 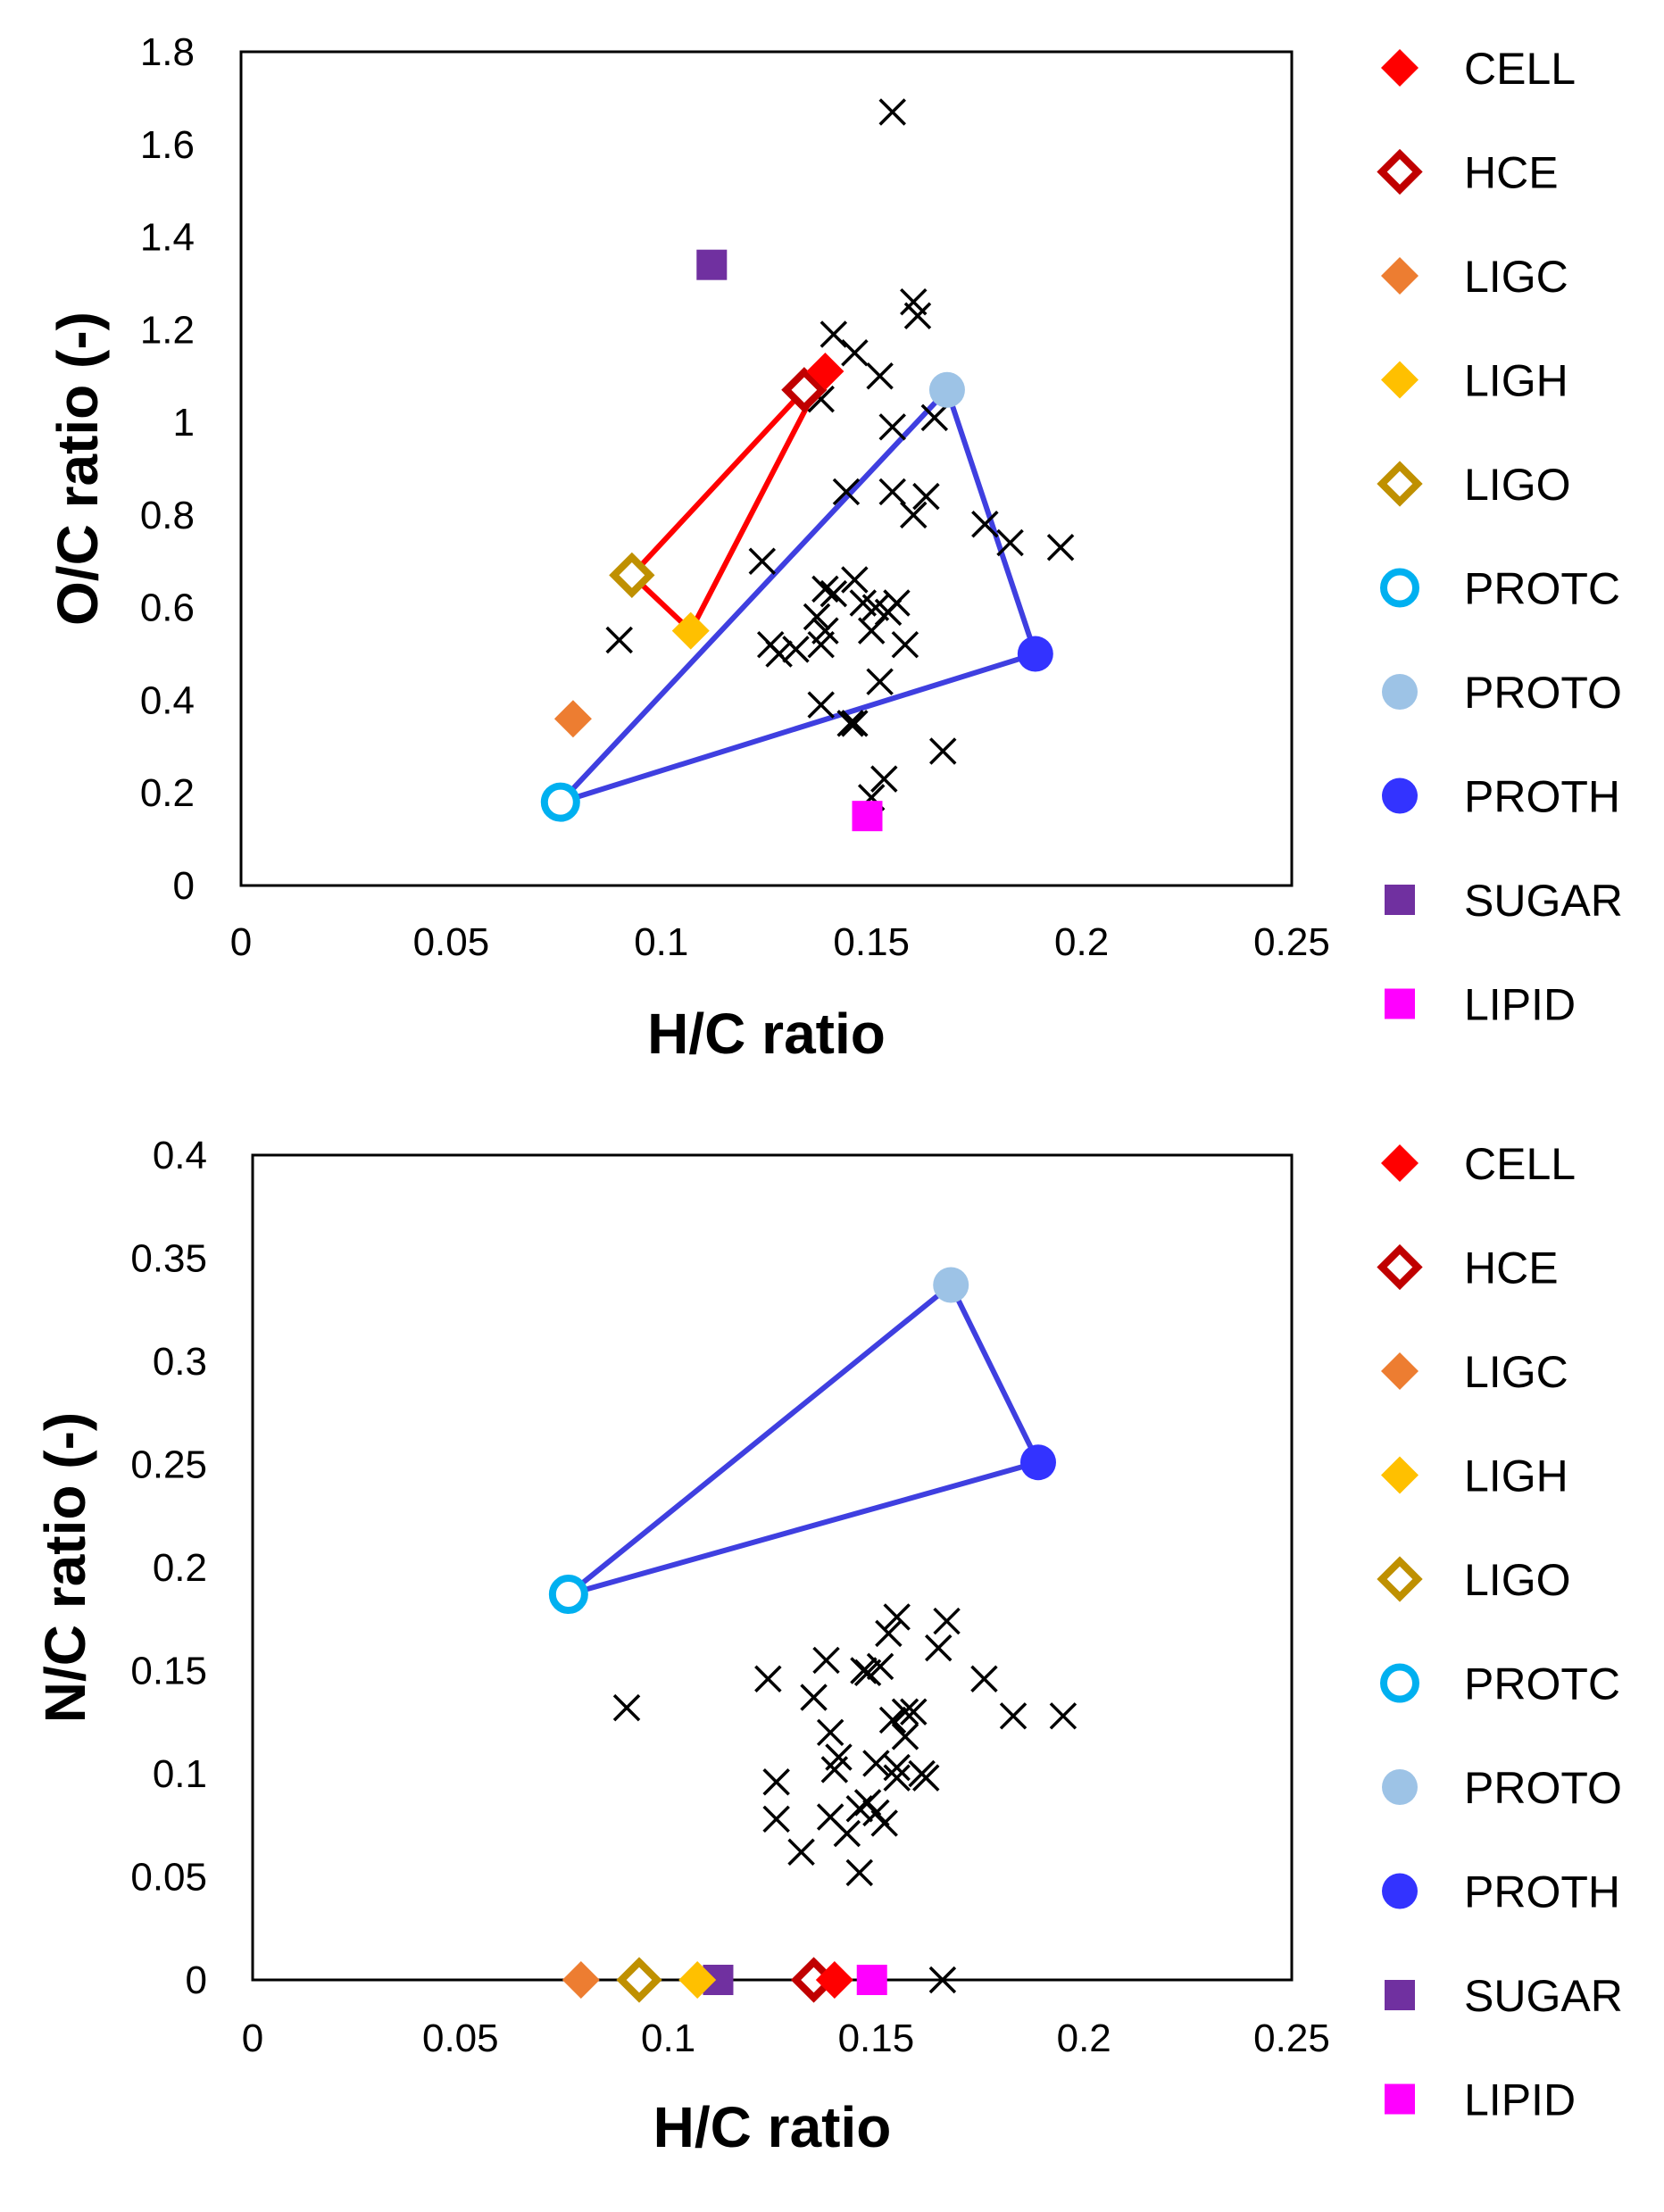 What do you see at coordinates (798, 596) in the screenshot?
I see `reference-outline` at bounding box center [798, 596].